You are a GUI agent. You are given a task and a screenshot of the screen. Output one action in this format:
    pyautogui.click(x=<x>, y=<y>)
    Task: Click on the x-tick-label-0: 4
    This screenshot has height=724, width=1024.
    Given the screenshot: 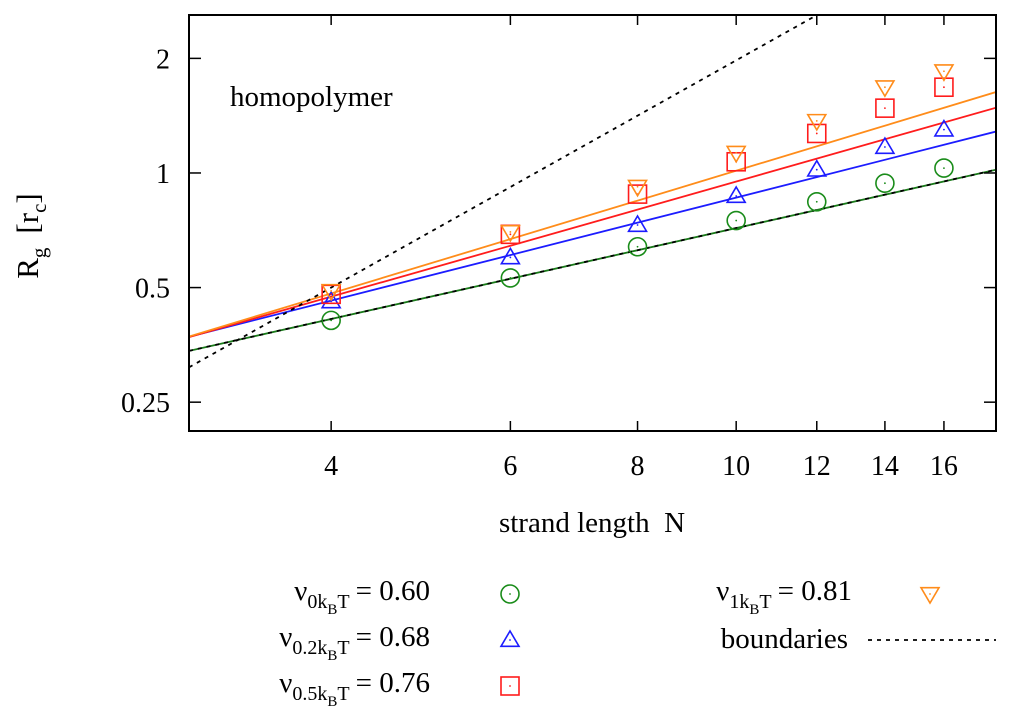 What is the action you would take?
    pyautogui.click(x=331, y=466)
    